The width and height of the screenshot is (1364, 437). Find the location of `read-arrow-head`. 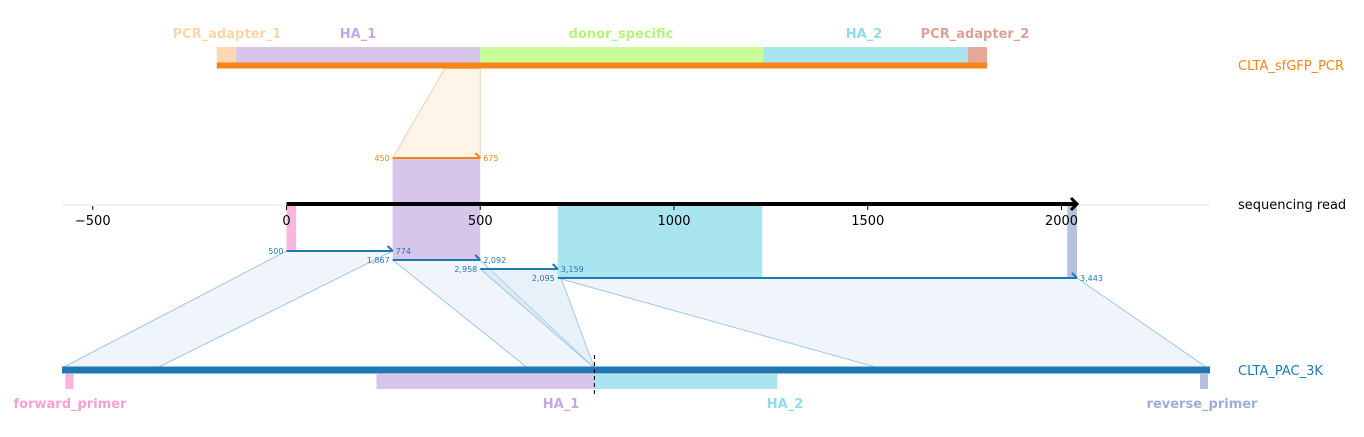

read-arrow-head is located at coordinates (1074, 204).